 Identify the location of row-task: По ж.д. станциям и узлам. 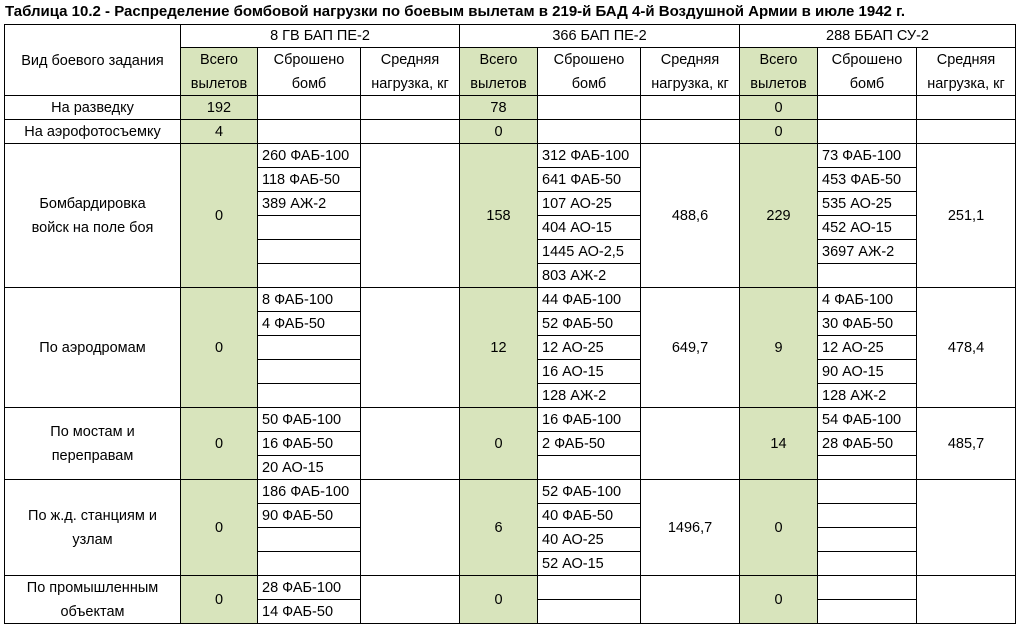
(92, 528).